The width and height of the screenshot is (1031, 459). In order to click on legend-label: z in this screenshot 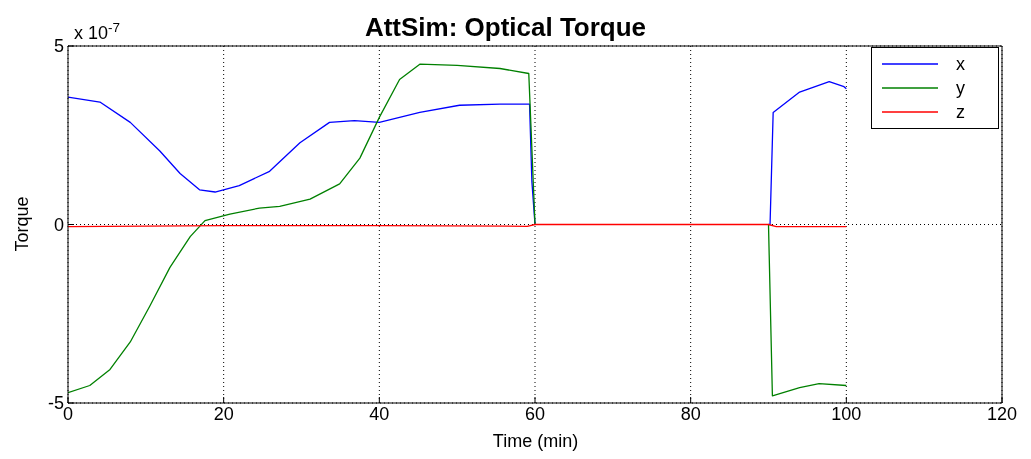, I will do `click(960, 112)`.